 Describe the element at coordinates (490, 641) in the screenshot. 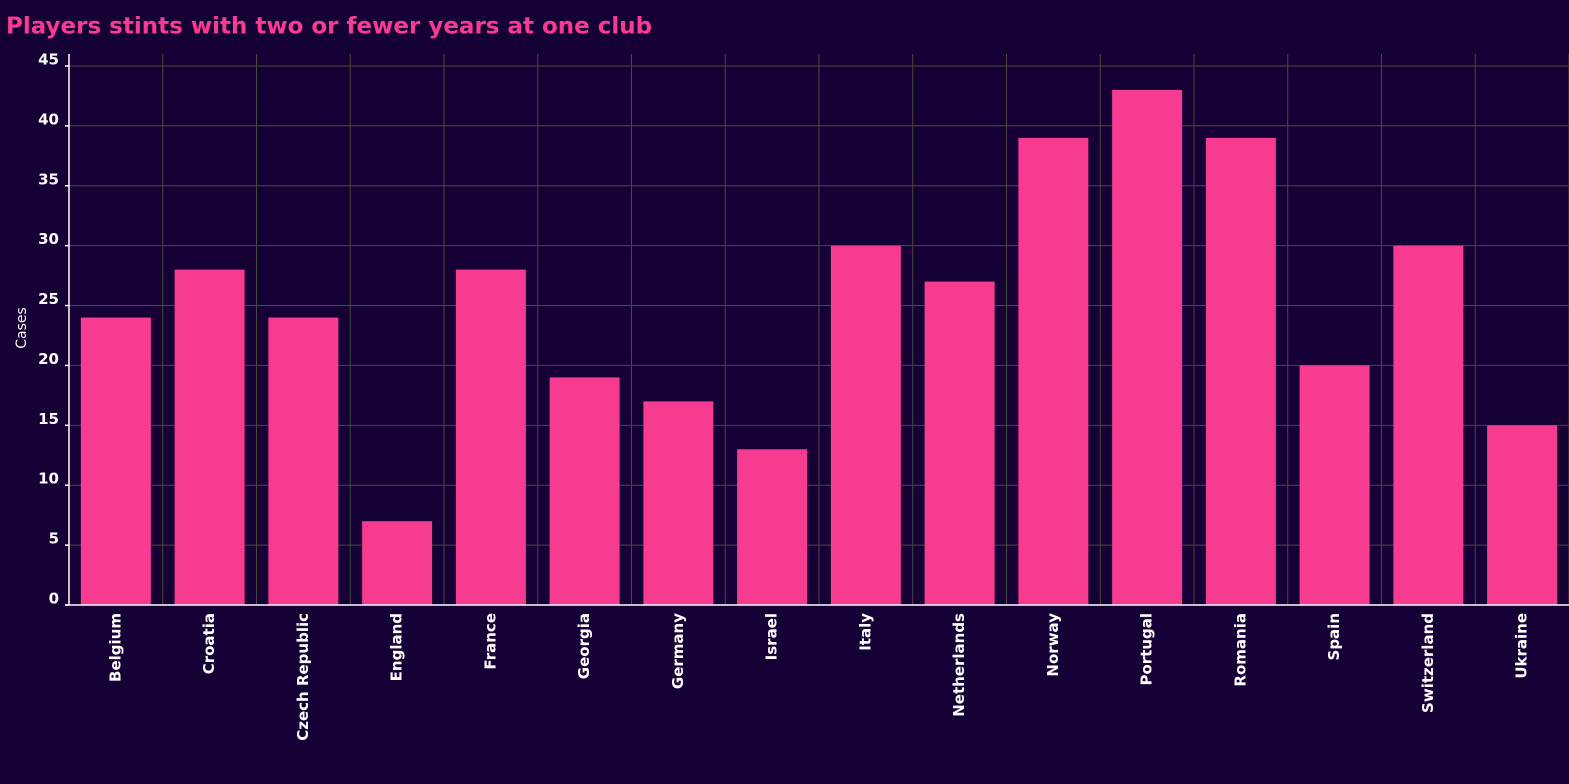

I see `x-tick-label: France` at that location.